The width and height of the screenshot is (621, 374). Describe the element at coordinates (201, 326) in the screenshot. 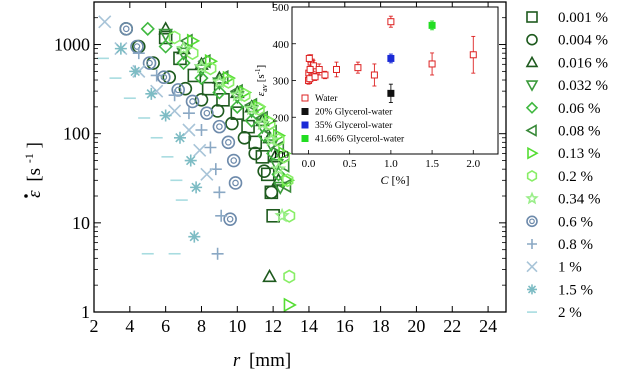

I see `x-tick-label: 8` at that location.